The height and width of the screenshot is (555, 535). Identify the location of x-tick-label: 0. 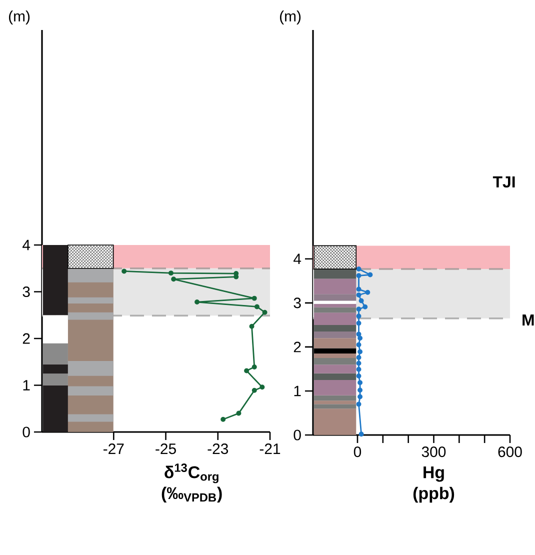
(358, 452).